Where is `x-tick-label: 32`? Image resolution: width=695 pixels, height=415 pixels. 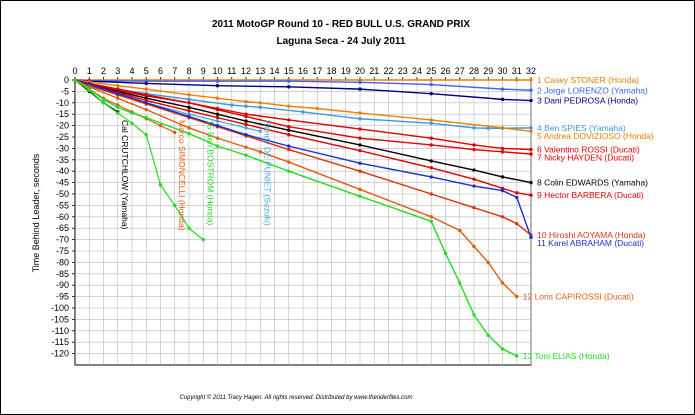 x-tick-label: 32 is located at coordinates (531, 71).